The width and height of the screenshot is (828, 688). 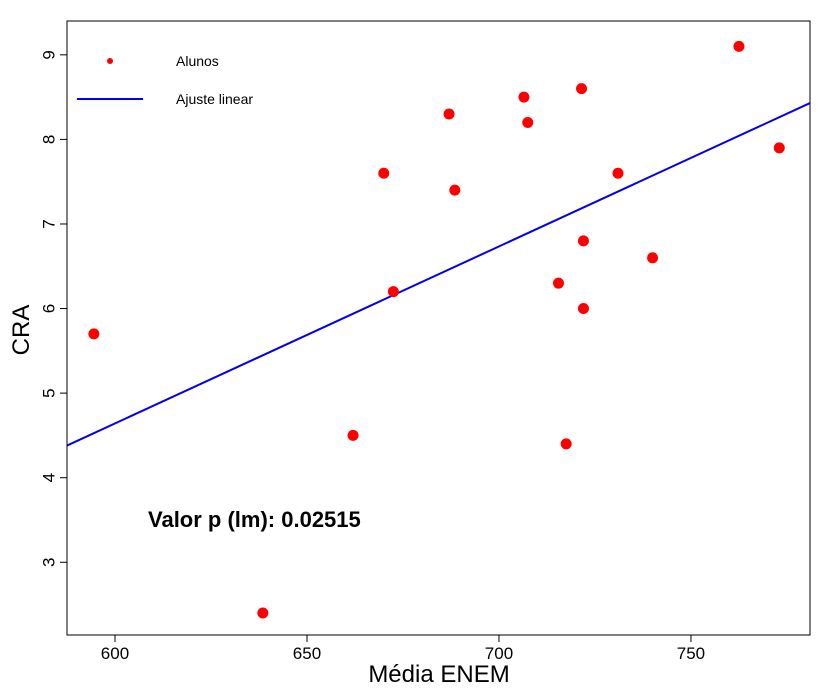 What do you see at coordinates (48, 223) in the screenshot?
I see `y-tick-label-7: 7` at bounding box center [48, 223].